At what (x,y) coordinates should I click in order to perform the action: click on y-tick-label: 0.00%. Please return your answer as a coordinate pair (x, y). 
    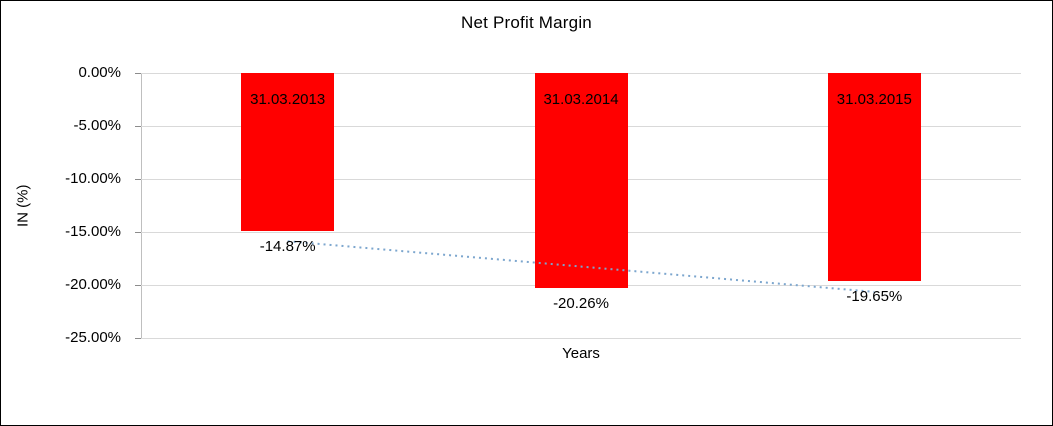
    Looking at the image, I should click on (99, 72).